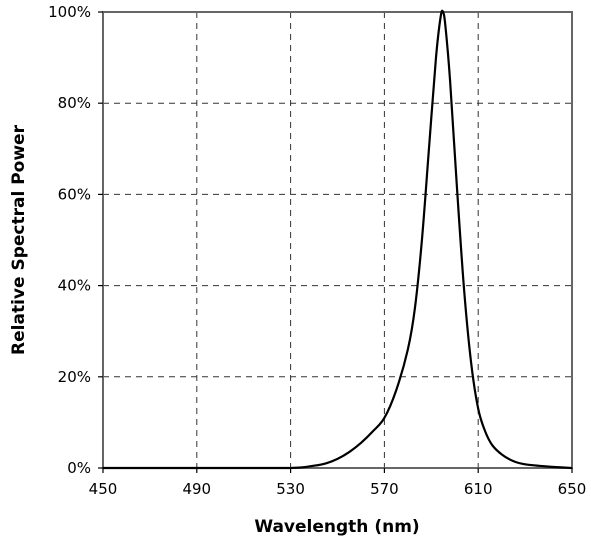 This screenshot has width=591, height=544. I want to click on x-tick-label: 650, so click(572, 489).